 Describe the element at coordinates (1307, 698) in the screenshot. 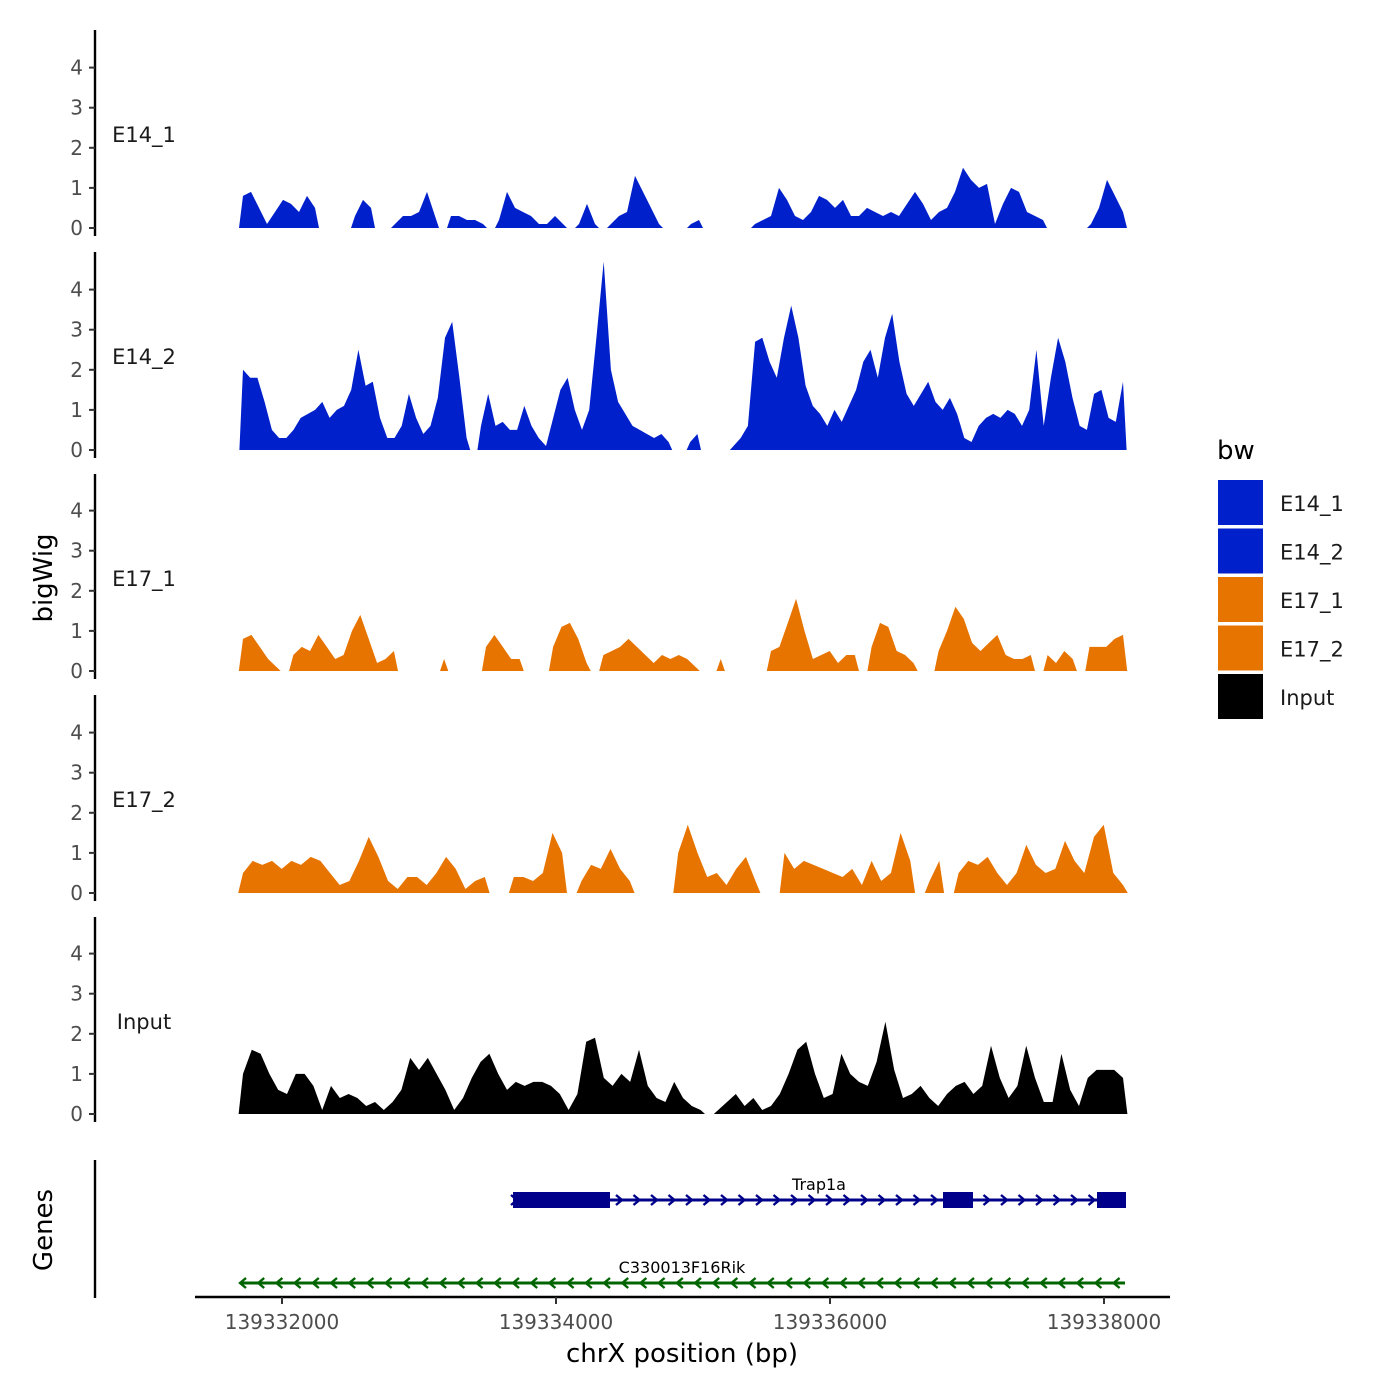

I see `legend-label: Input` at that location.